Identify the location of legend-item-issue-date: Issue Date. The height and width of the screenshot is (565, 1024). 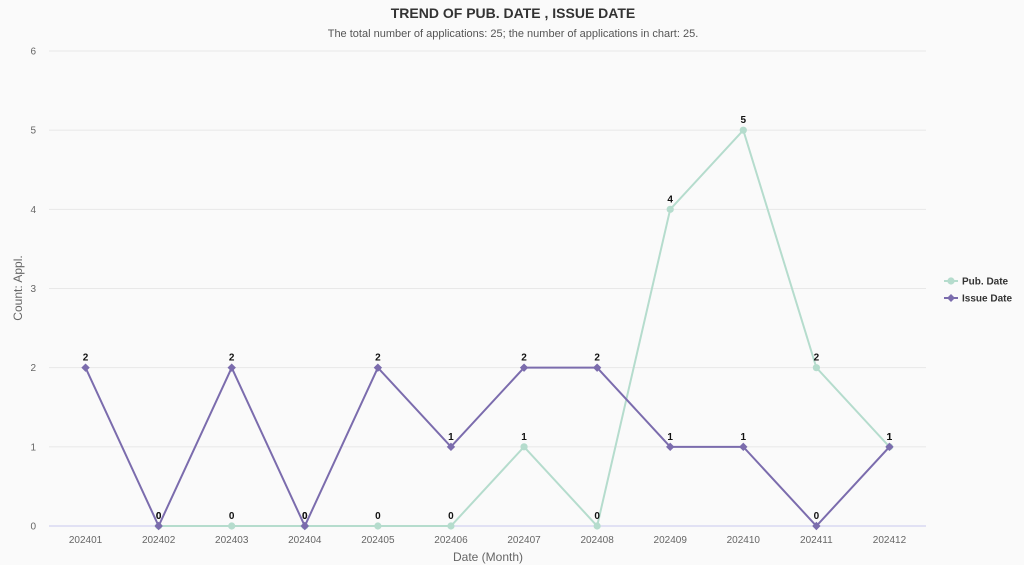
(978, 299).